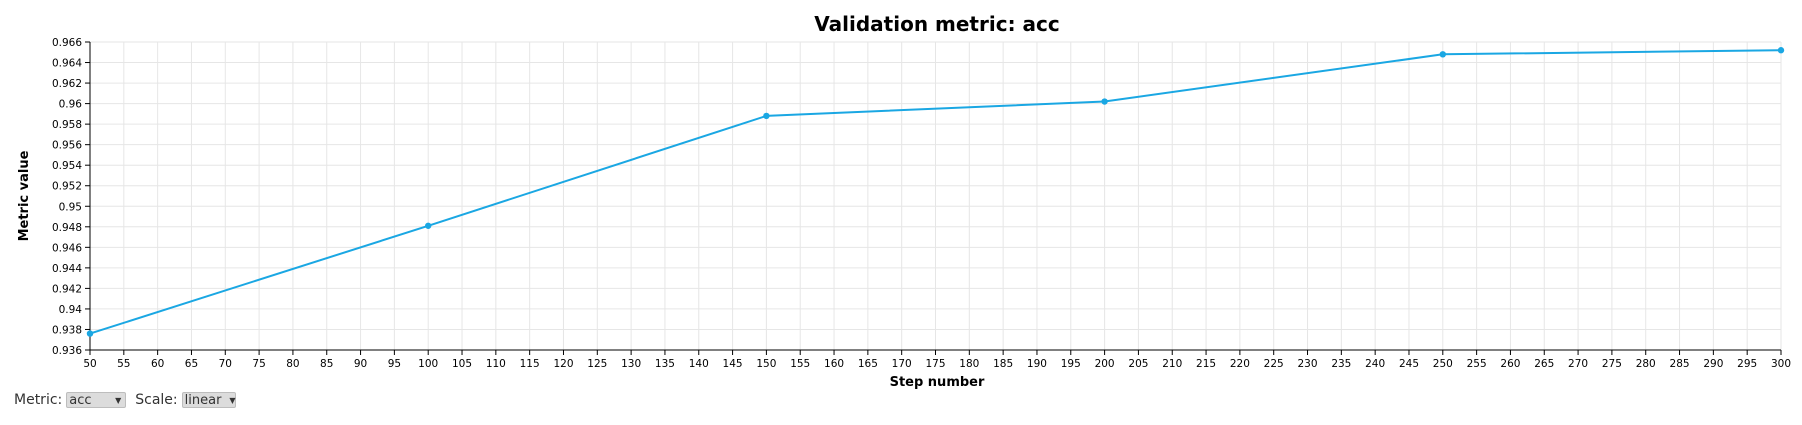  What do you see at coordinates (67, 125) in the screenshot?
I see `y-tick-label: 0.958` at bounding box center [67, 125].